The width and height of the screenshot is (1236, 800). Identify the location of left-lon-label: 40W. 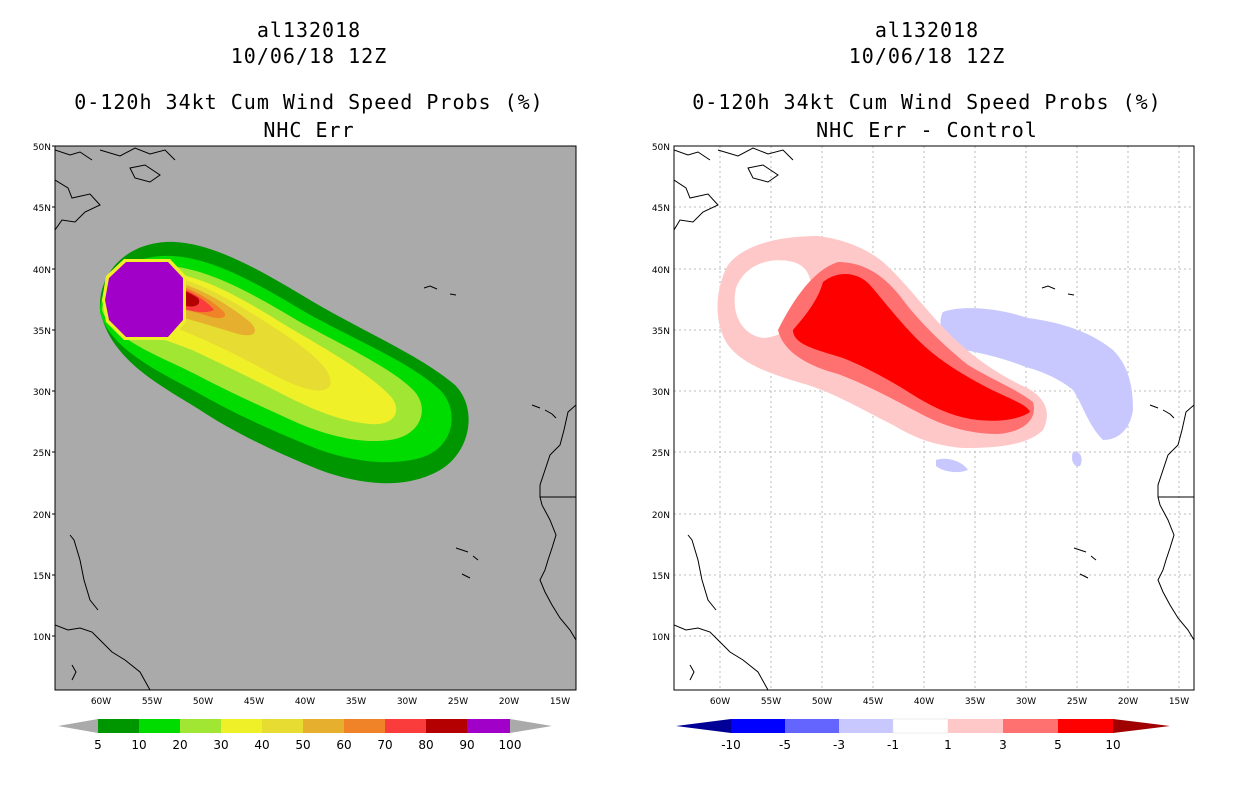
(305, 702).